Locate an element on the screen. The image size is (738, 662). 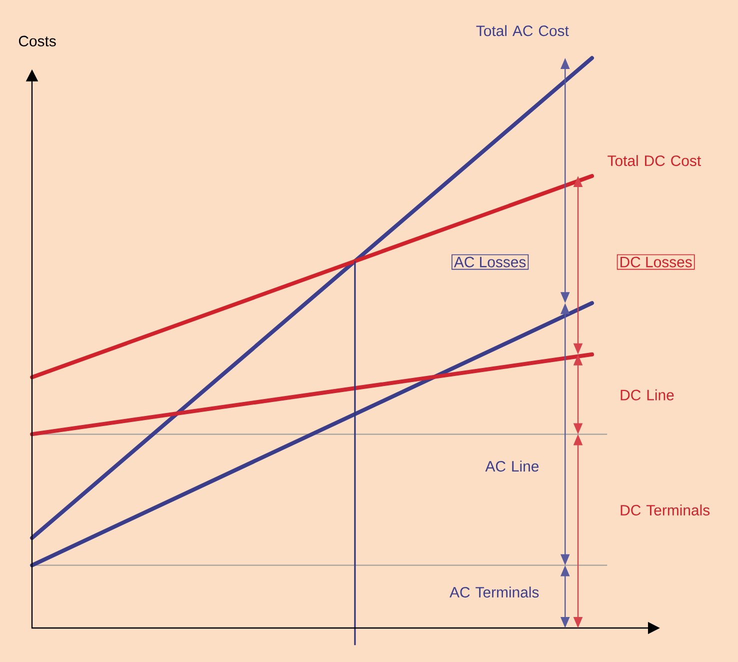
annotation: DC Terminals is located at coordinates (665, 510).